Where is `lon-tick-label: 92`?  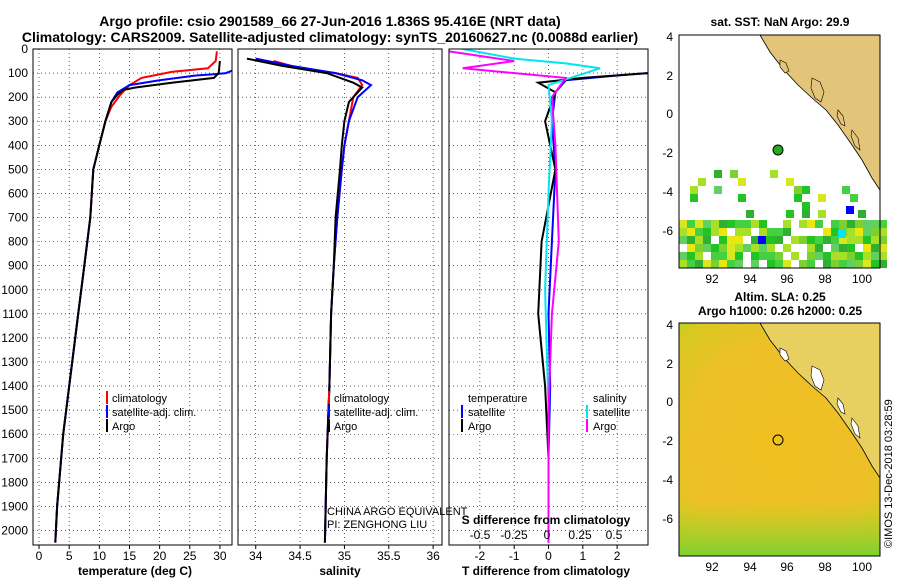 lon-tick-label: 92 is located at coordinates (712, 567).